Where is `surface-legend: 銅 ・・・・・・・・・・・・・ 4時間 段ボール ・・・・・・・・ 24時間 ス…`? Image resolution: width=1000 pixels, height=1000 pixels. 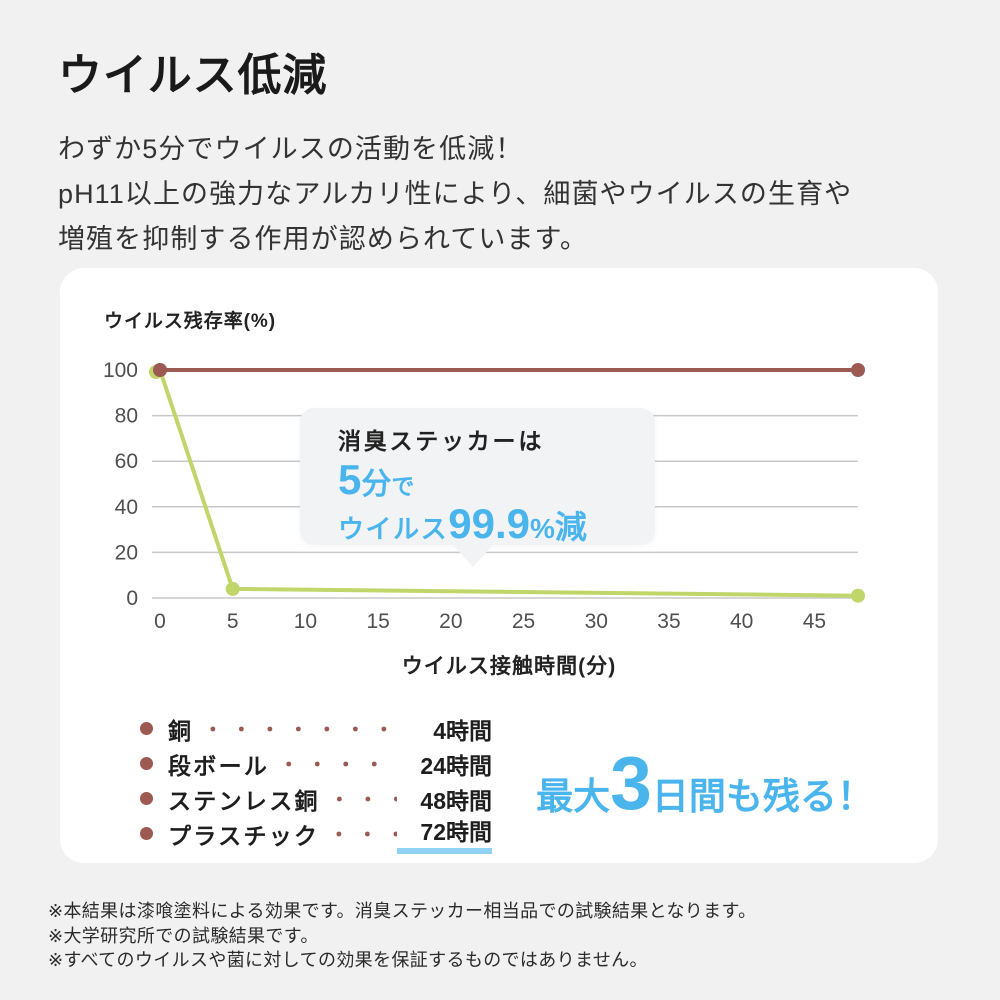 surface-legend: 銅 ・・・・・・・・・・・・・ 4時間 段ボール ・・・・・・・・ 24時間 ス… is located at coordinates (316, 782).